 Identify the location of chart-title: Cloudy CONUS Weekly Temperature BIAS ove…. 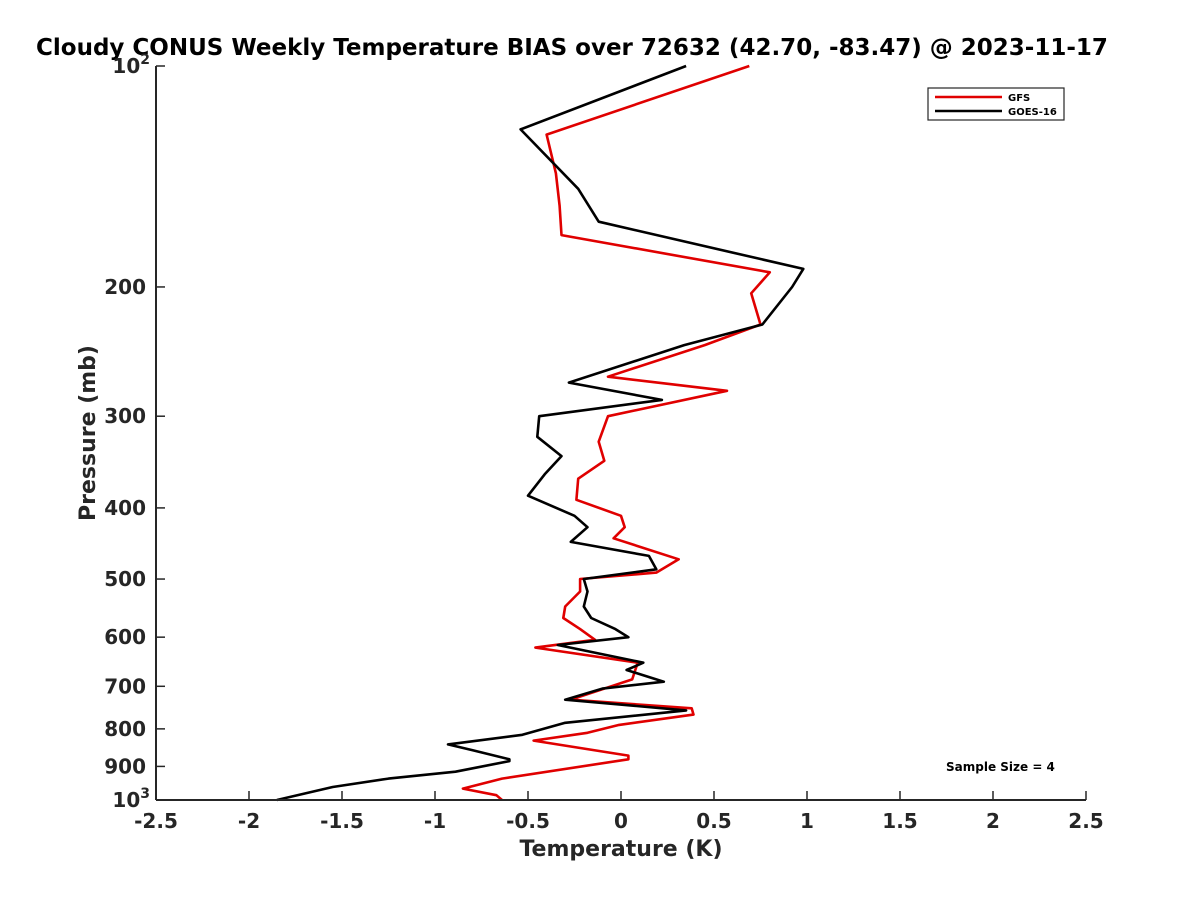
(572, 48).